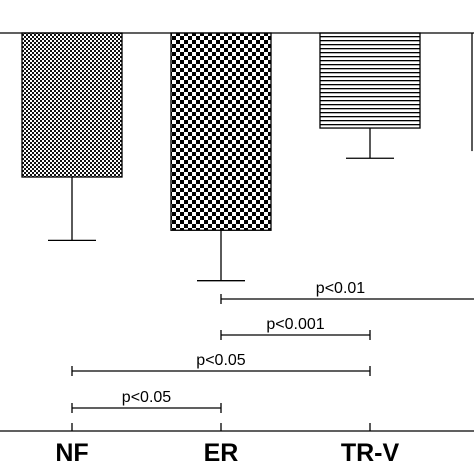  Describe the element at coordinates (221, 131) in the screenshot. I see `bar-ER` at that location.